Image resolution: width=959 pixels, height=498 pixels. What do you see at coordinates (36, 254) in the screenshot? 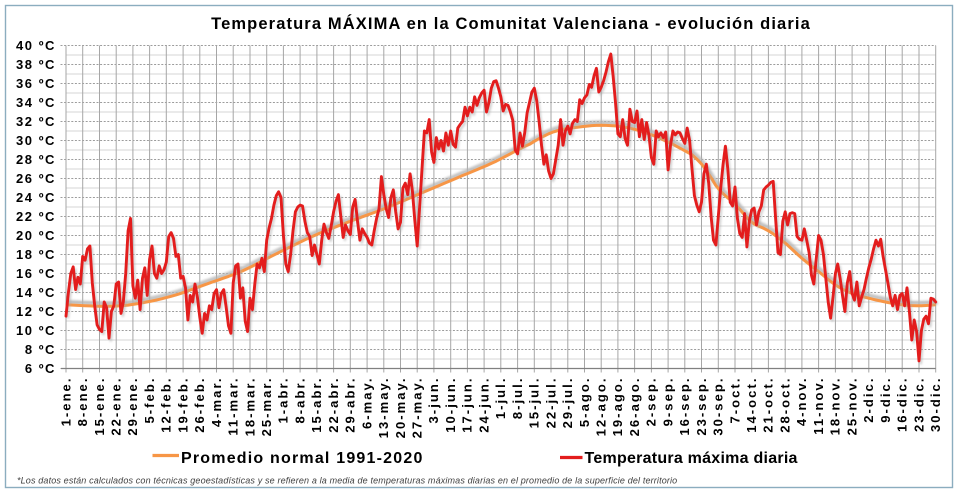
I see `svg-text: 18 ºC` at bounding box center [36, 254].